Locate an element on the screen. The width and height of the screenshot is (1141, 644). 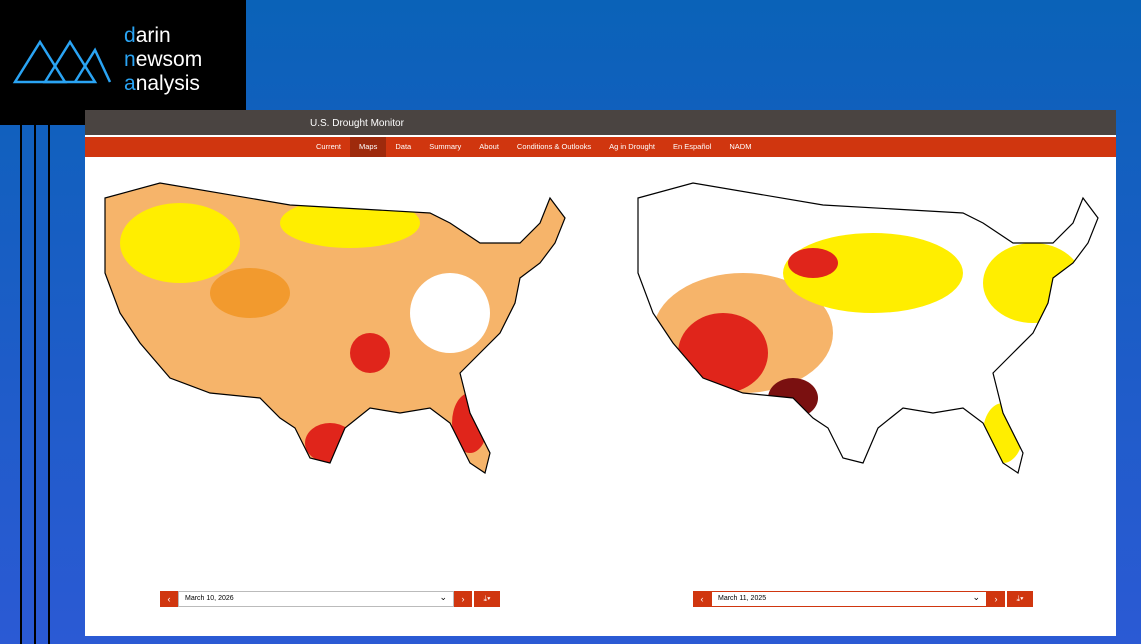
logo-line: analysis is located at coordinates (162, 83).